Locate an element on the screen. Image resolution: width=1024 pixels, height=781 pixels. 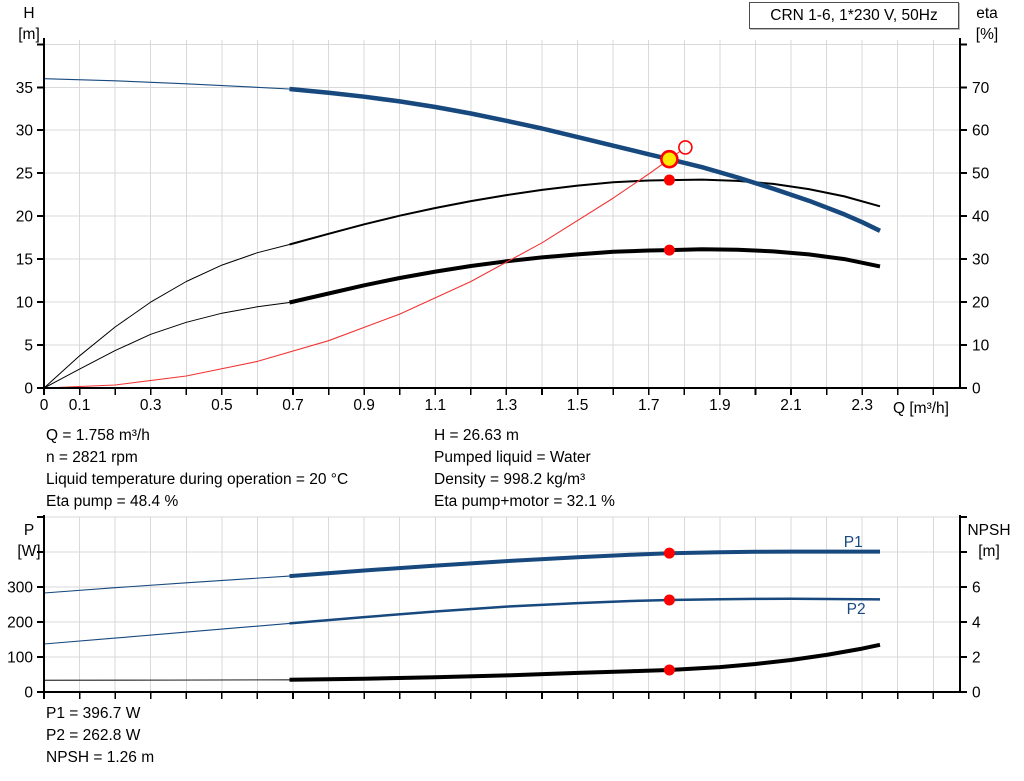
qh-curve-extrapolated is located at coordinates (166, 84).